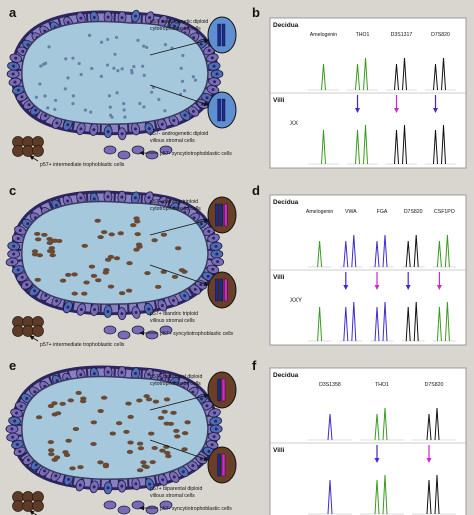 The image size is (474, 515). What do you see at coordinates (256, 190) in the screenshot?
I see `panel-letter-d: d` at bounding box center [256, 190].